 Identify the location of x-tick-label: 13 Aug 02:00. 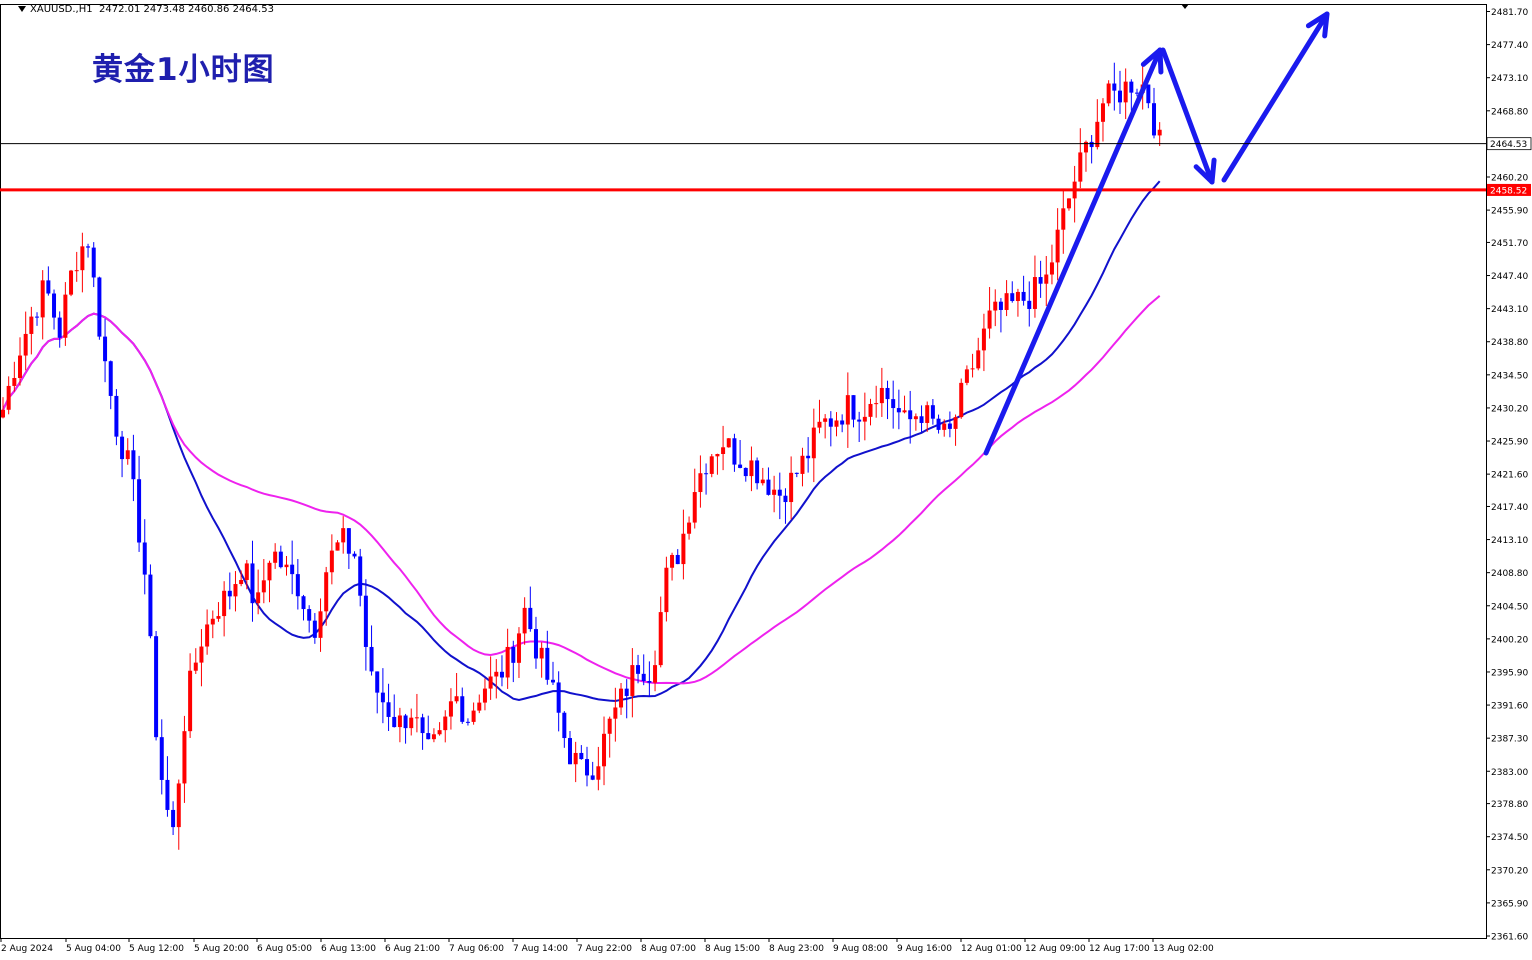
(1183, 949).